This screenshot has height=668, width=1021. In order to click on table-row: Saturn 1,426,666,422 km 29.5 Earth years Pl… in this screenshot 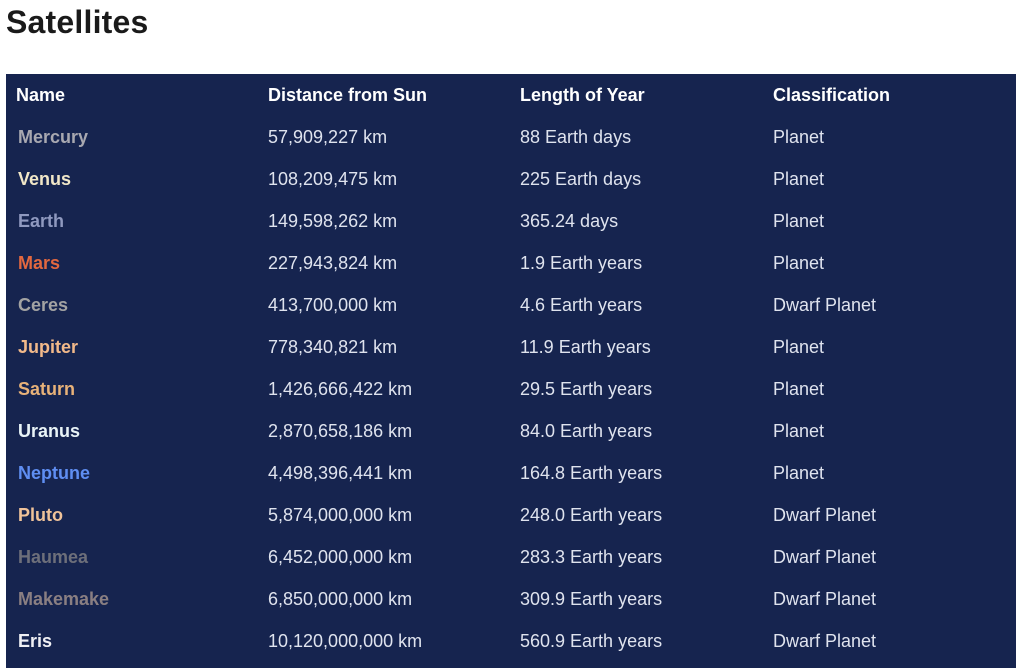, I will do `click(511, 389)`.